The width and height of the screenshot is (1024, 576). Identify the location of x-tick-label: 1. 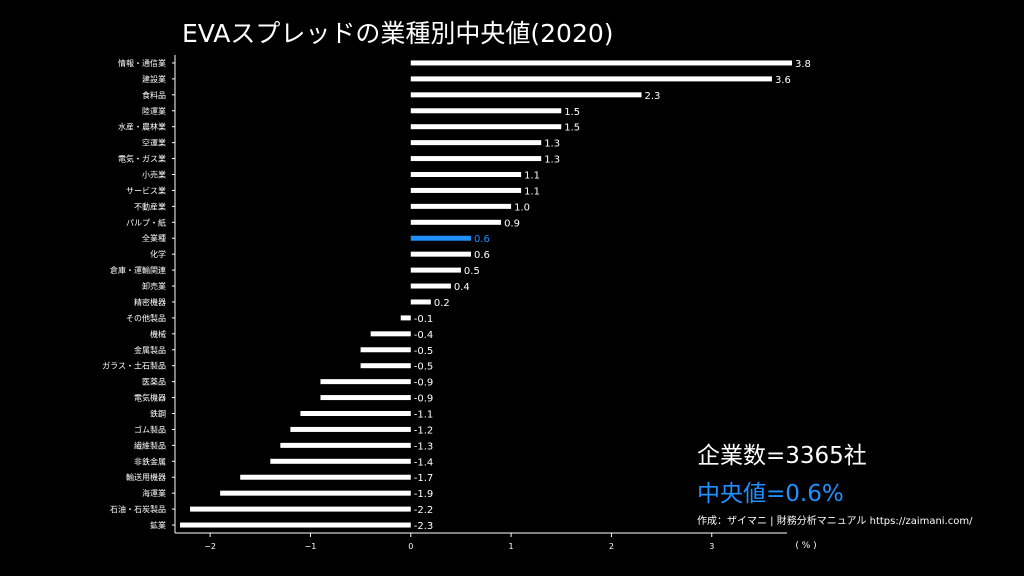
(511, 546).